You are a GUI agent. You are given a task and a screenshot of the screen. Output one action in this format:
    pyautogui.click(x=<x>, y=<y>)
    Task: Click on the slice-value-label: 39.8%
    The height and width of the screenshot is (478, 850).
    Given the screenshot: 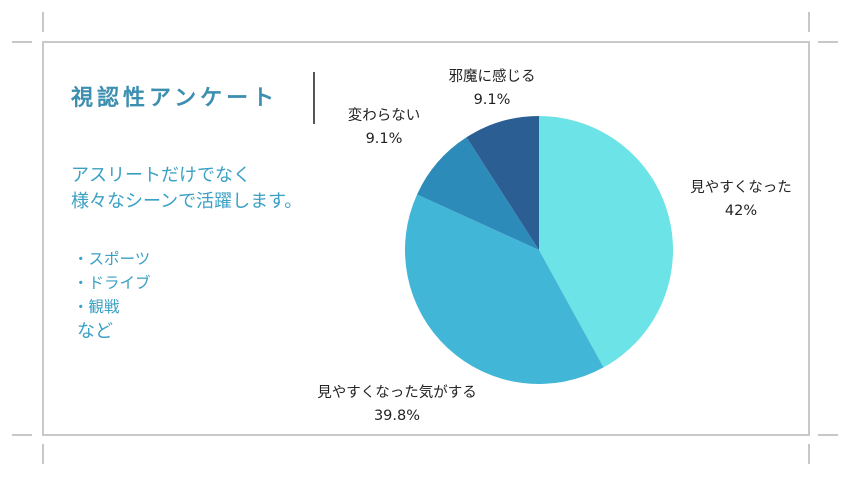 What is the action you would take?
    pyautogui.click(x=397, y=416)
    